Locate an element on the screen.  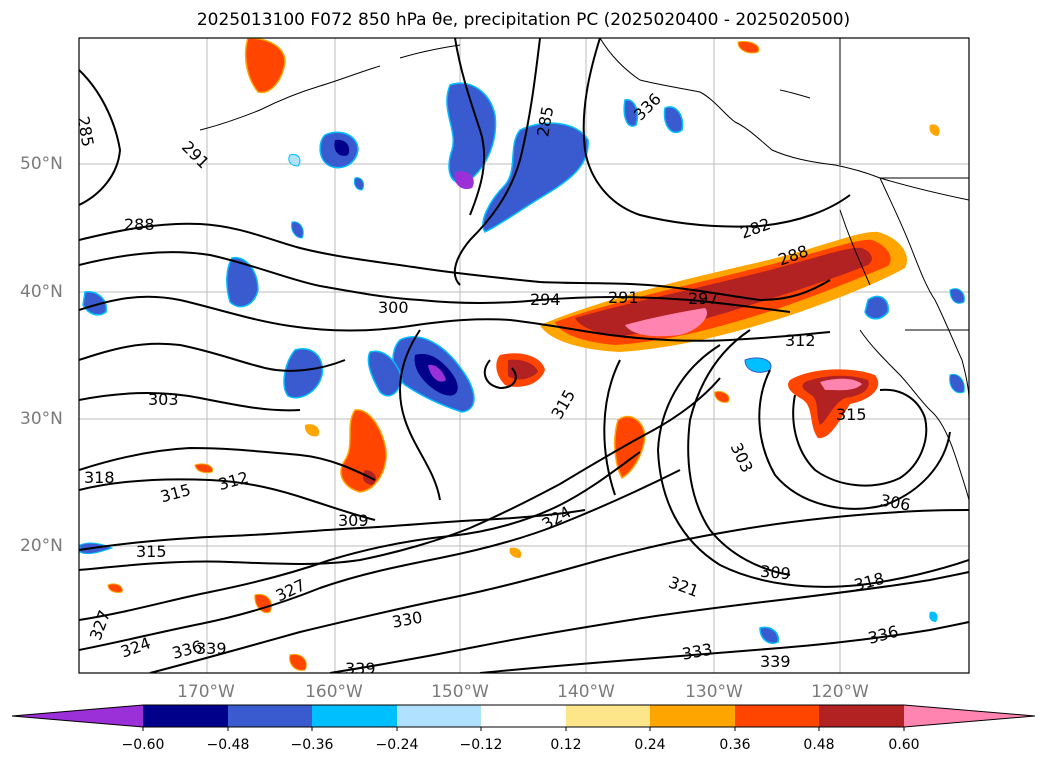
contour-label: 297 is located at coordinates (703, 298).